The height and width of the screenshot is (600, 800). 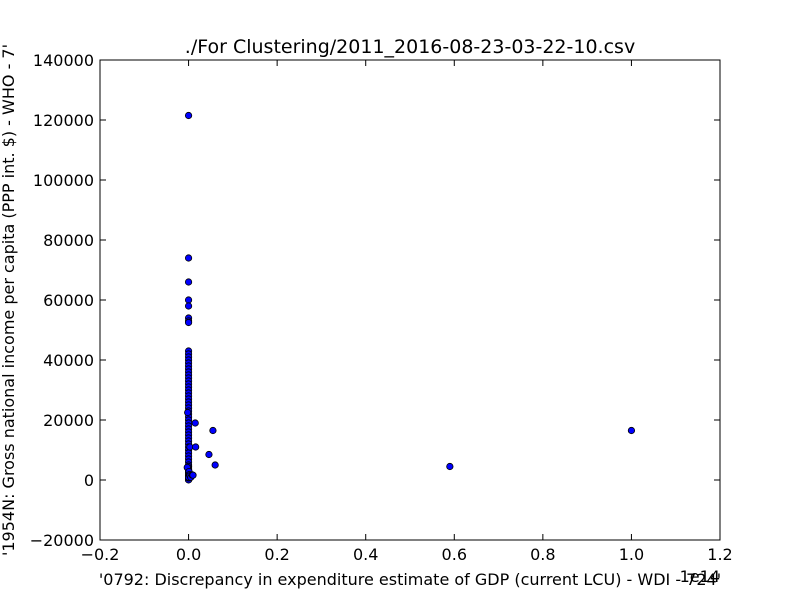 What do you see at coordinates (276, 554) in the screenshot?
I see `x-tick-label: 0.2` at bounding box center [276, 554].